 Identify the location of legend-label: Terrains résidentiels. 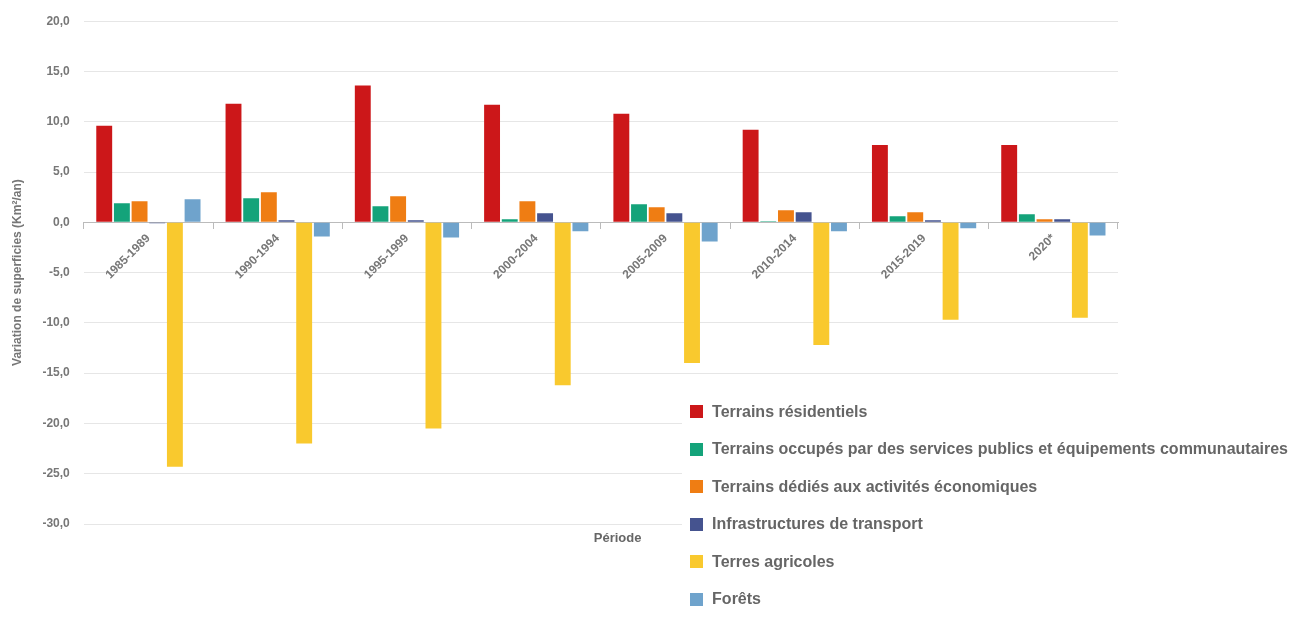
(790, 411).